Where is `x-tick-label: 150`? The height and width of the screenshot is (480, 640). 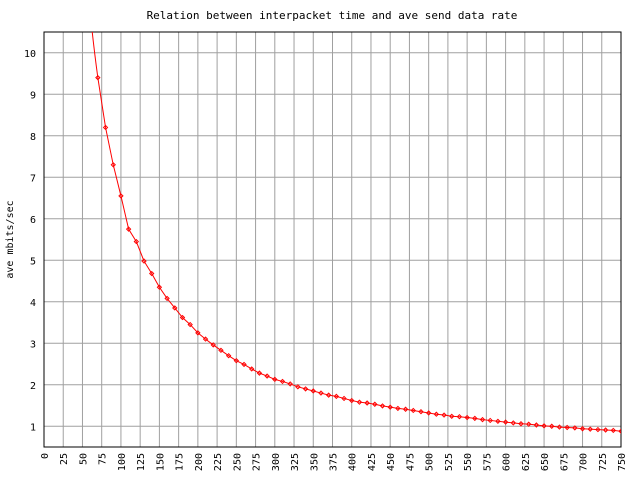
x-tick-label: 150 is located at coordinates (160, 462).